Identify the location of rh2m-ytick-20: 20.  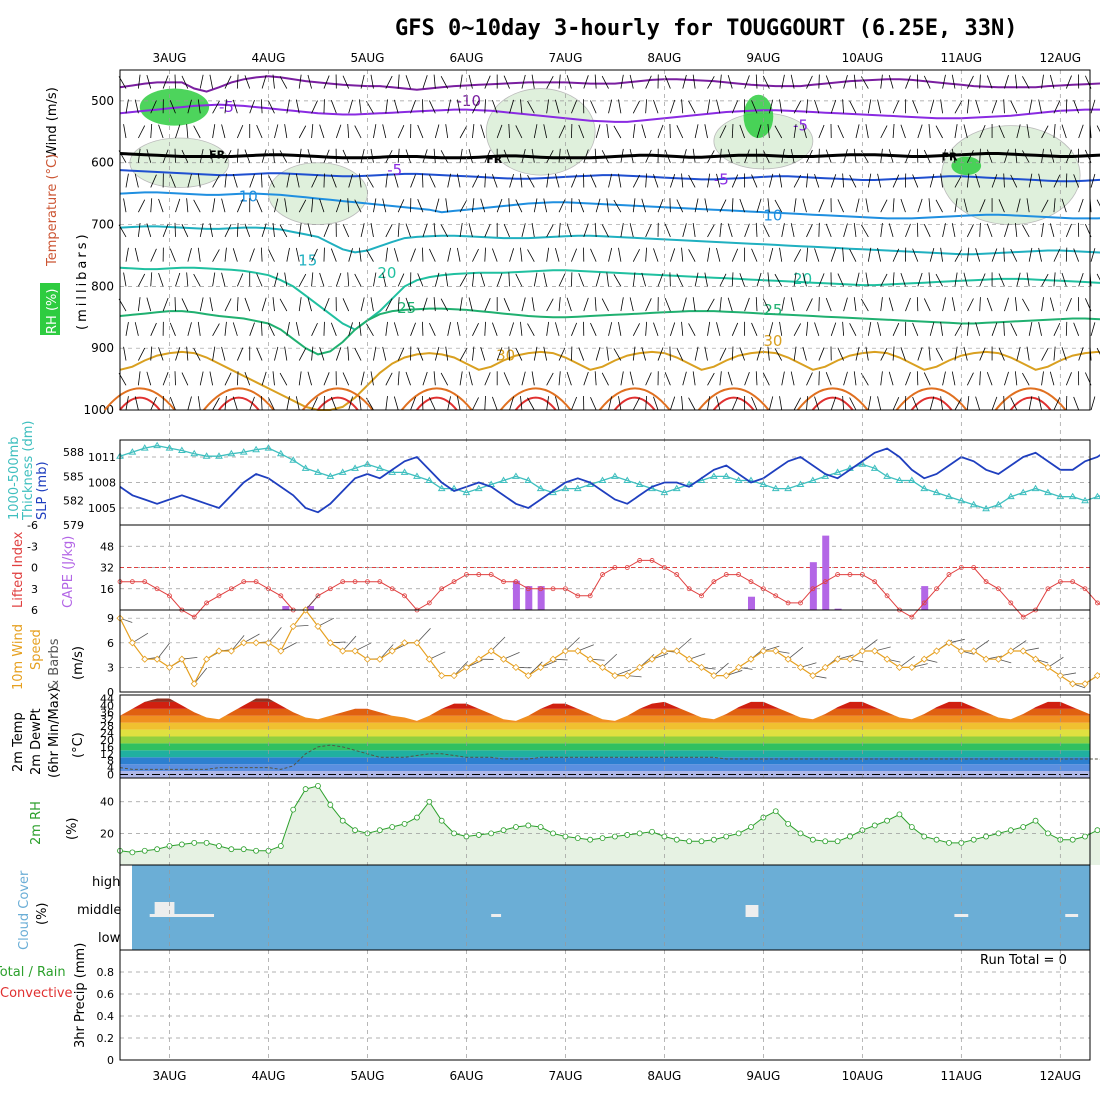
(107, 833).